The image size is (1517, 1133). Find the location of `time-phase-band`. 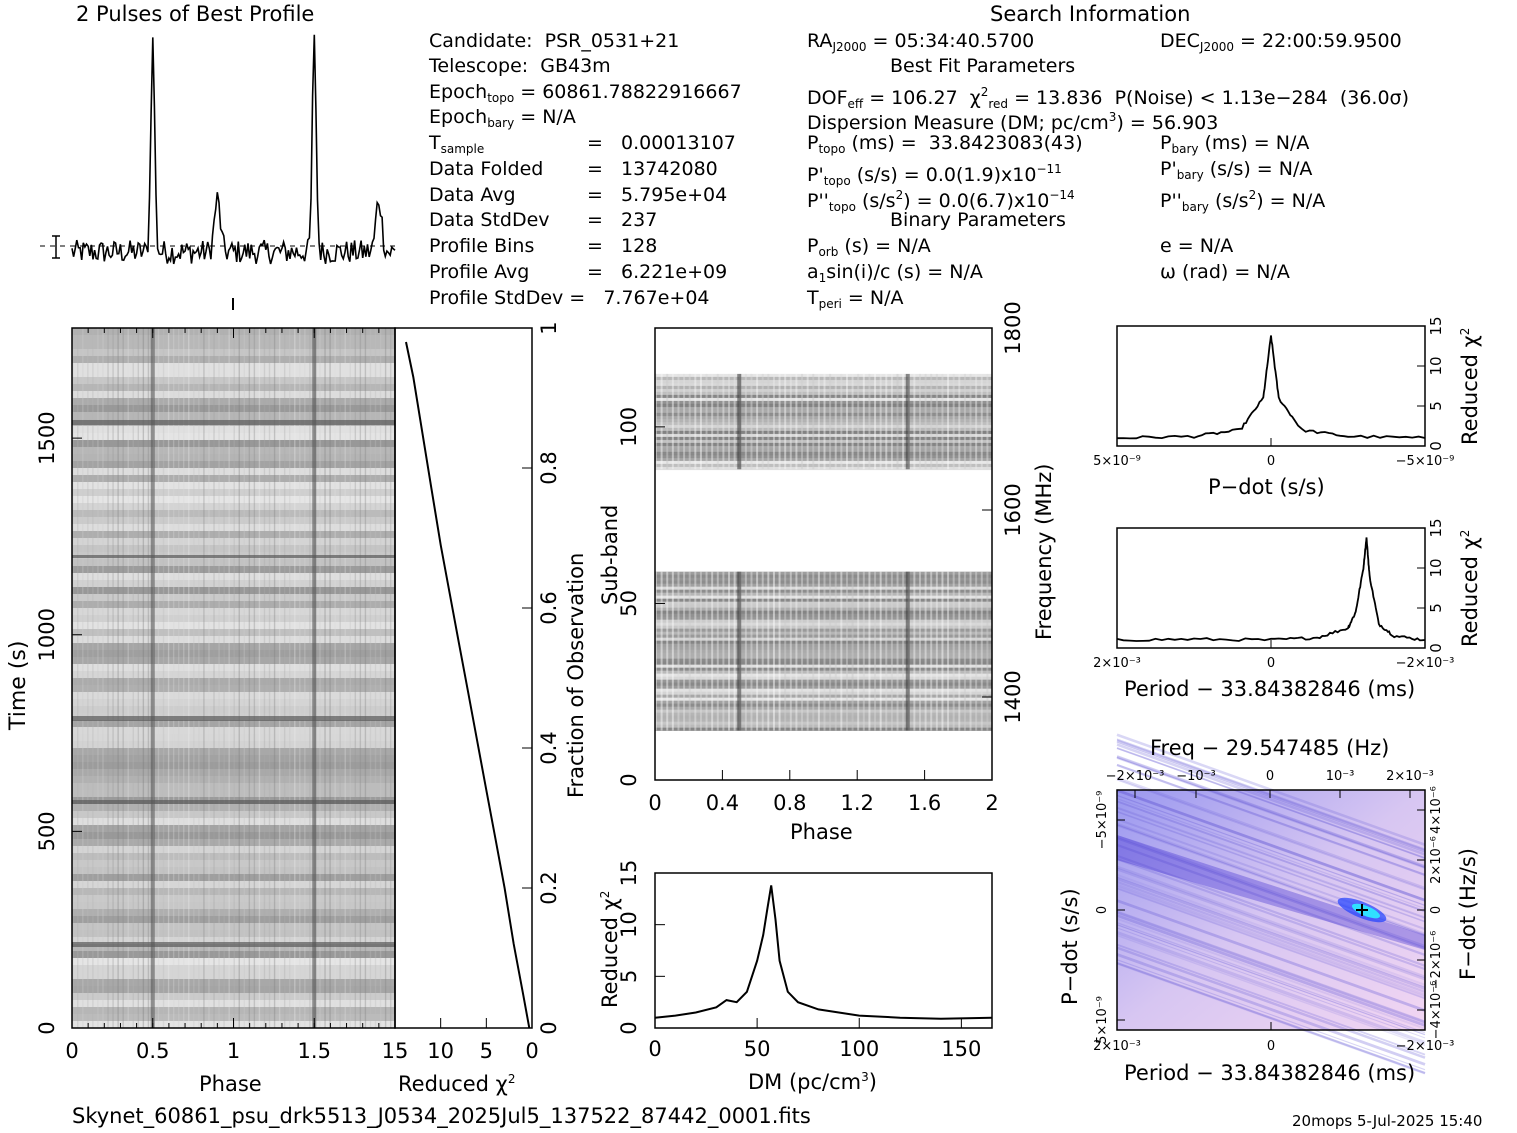

time-phase-band is located at coordinates (233, 422).